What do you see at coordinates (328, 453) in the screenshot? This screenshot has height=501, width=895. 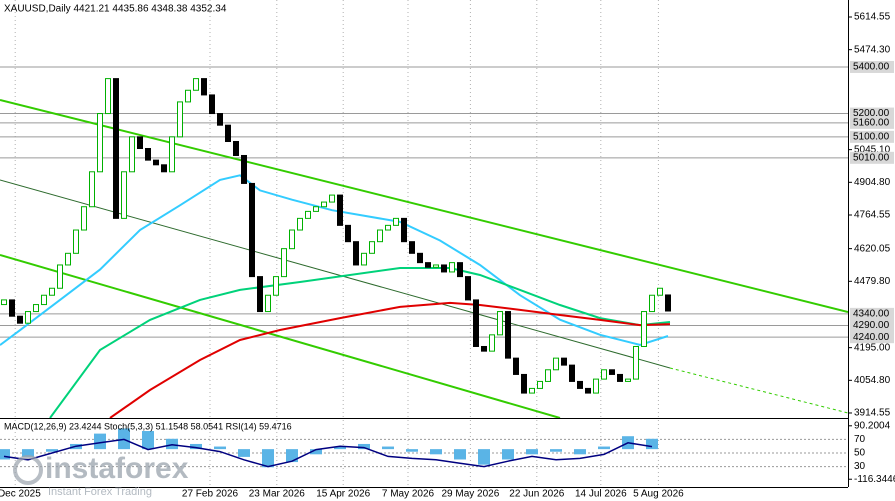 I see `rsi-line` at bounding box center [328, 453].